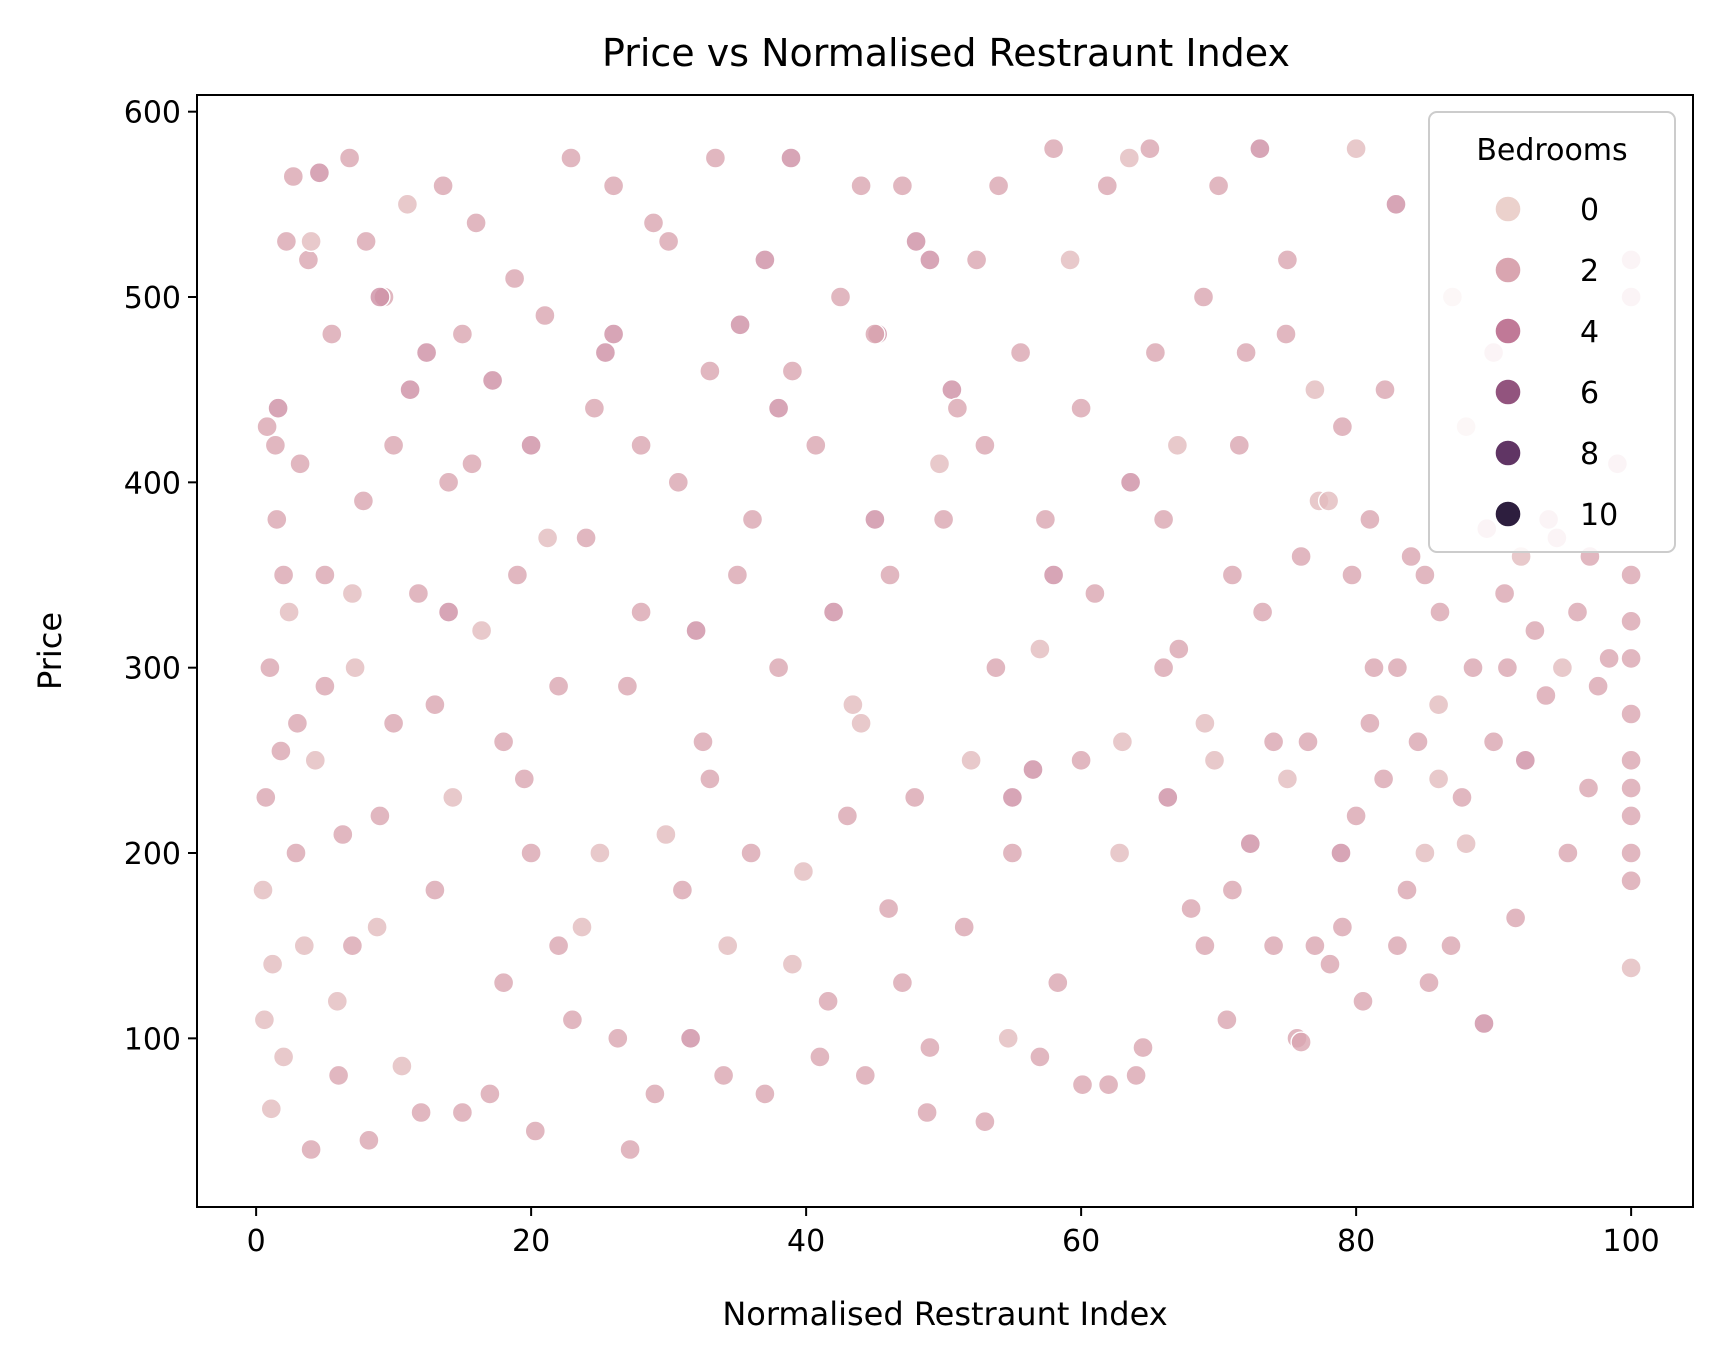  I want to click on legend: Bedrooms 0 2 4 6 8 10, so click(1552, 332).